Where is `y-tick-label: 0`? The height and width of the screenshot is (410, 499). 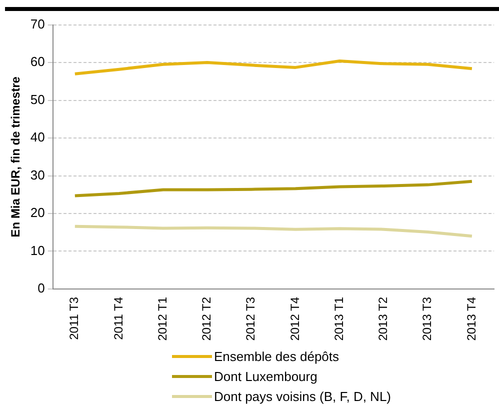 y-tick-label: 0 is located at coordinates (41, 288).